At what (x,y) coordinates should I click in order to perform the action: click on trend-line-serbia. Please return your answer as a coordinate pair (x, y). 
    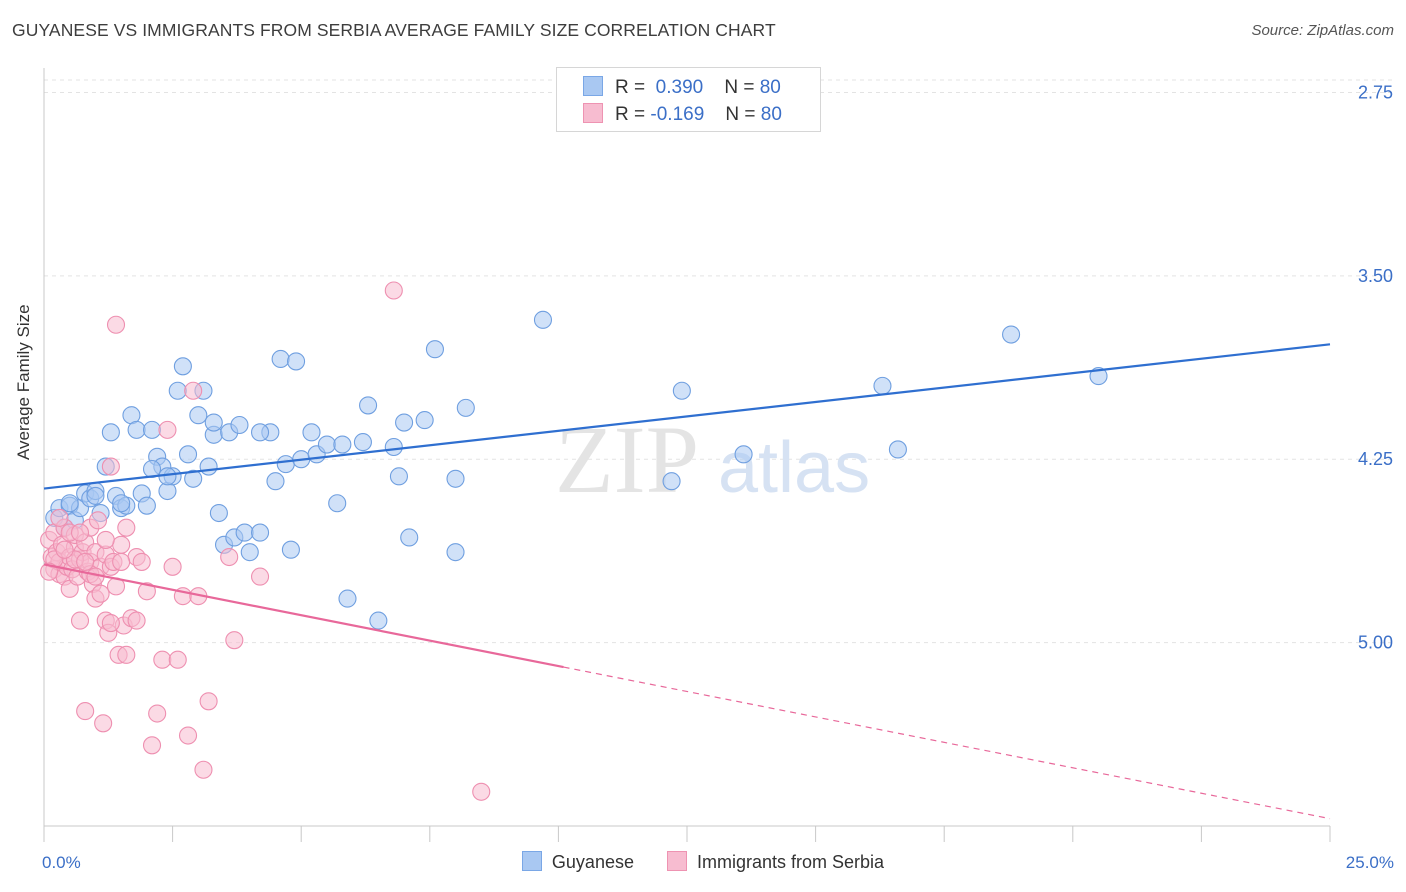
    Looking at the image, I should click on (303, 616).